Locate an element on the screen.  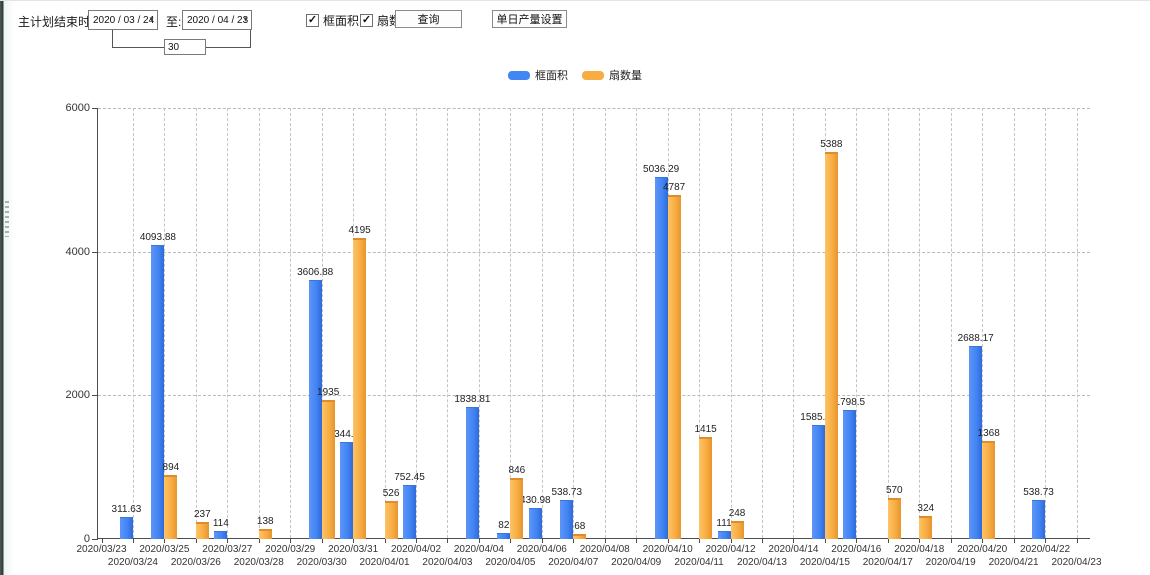
x-axis-tick-label: 2020/04/16 is located at coordinates (856, 549).